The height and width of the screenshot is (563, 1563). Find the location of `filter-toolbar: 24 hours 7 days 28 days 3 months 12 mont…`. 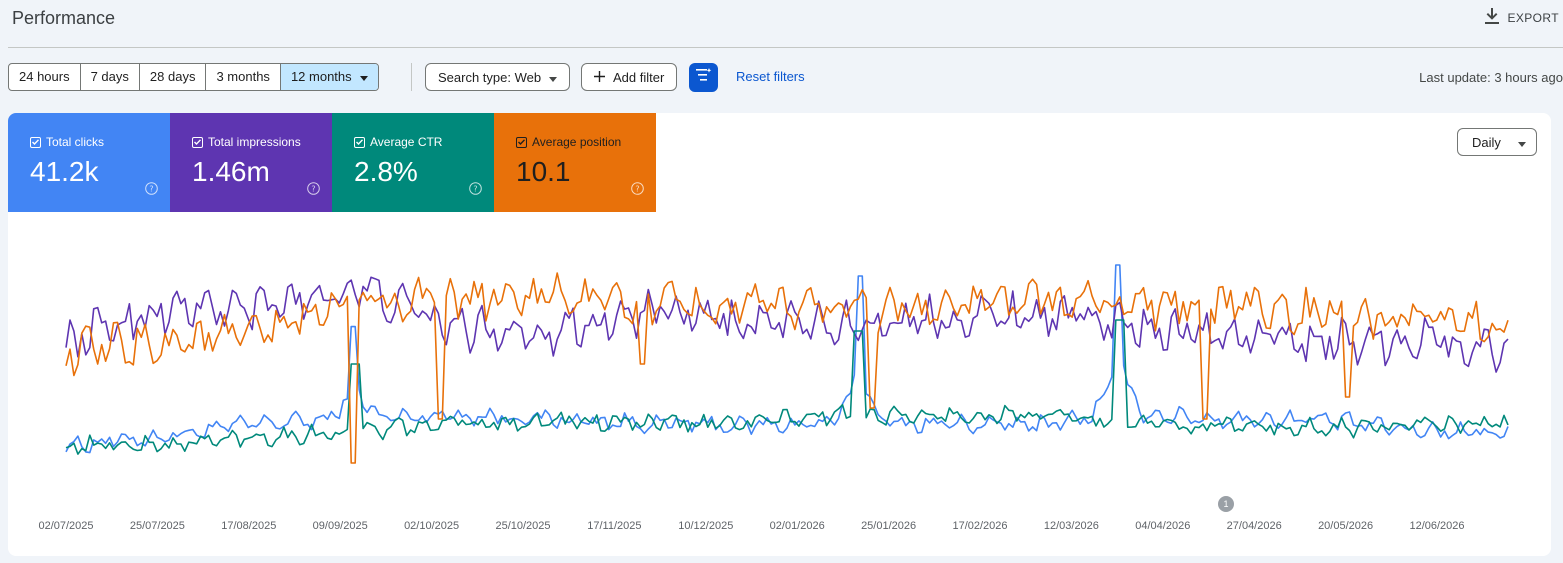

filter-toolbar: 24 hours 7 days 28 days 3 months 12 mont… is located at coordinates (785, 77).